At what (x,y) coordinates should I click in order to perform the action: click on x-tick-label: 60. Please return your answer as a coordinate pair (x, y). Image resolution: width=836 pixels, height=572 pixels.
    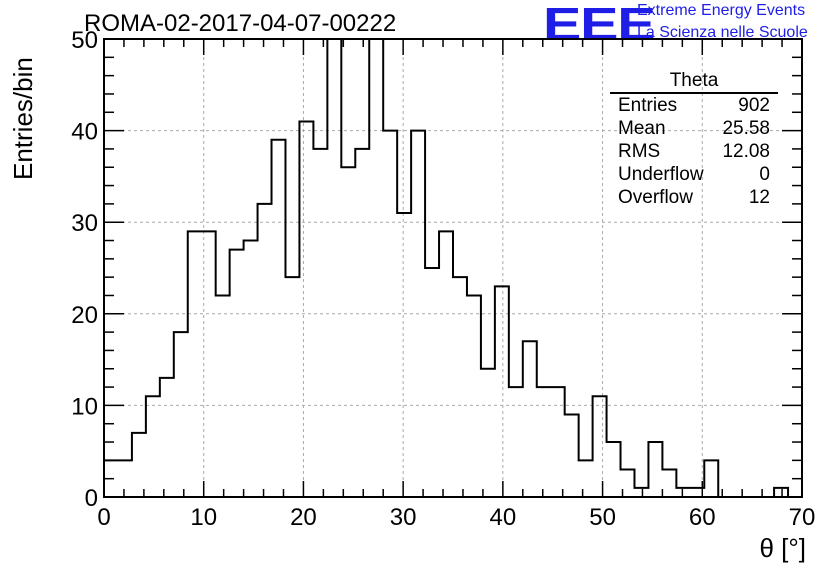
    Looking at the image, I should click on (702, 517).